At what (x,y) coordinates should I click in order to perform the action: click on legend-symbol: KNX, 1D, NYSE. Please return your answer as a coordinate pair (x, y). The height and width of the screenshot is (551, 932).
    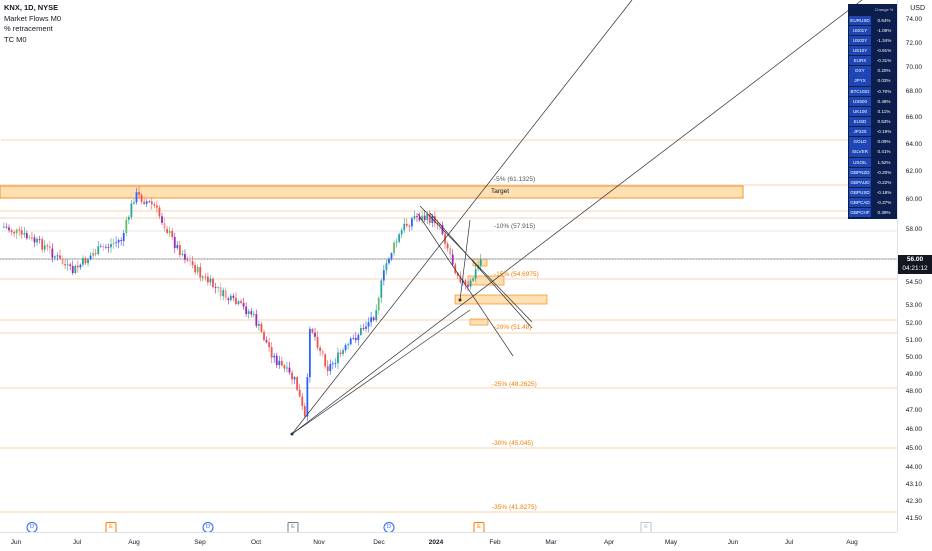
    Looking at the image, I should click on (31, 7).